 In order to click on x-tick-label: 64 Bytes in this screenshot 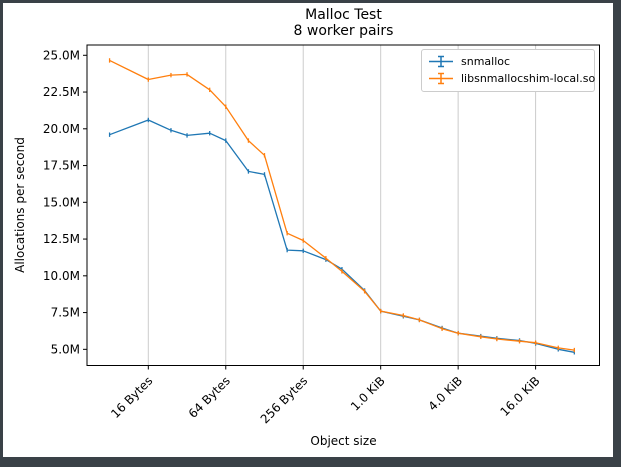, I will do `click(209, 397)`.